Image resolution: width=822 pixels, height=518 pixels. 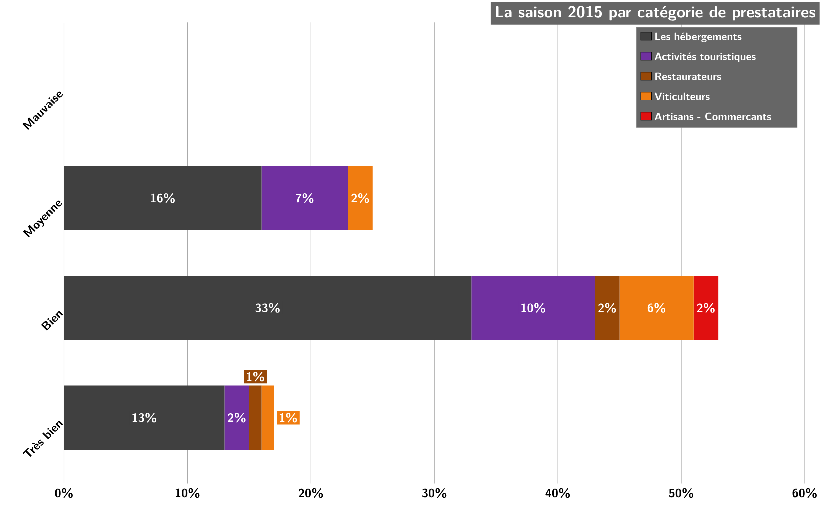 I want to click on legend-label: Viticulteurs, so click(x=682, y=96).